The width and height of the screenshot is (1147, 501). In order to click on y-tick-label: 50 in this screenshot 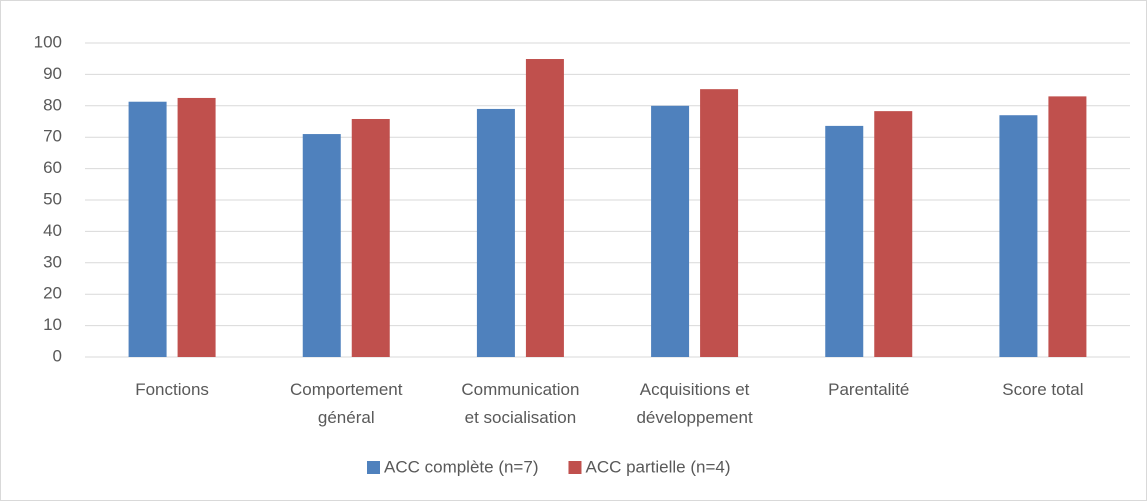, I will do `click(52, 198)`.